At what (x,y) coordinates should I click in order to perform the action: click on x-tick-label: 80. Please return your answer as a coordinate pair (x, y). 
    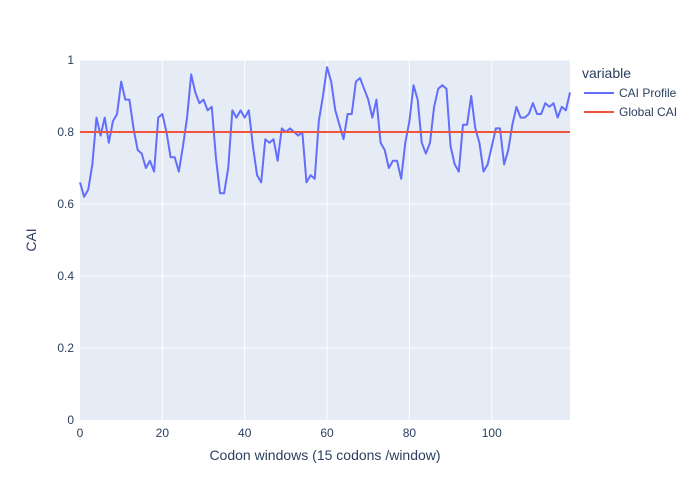
    Looking at the image, I should click on (410, 433).